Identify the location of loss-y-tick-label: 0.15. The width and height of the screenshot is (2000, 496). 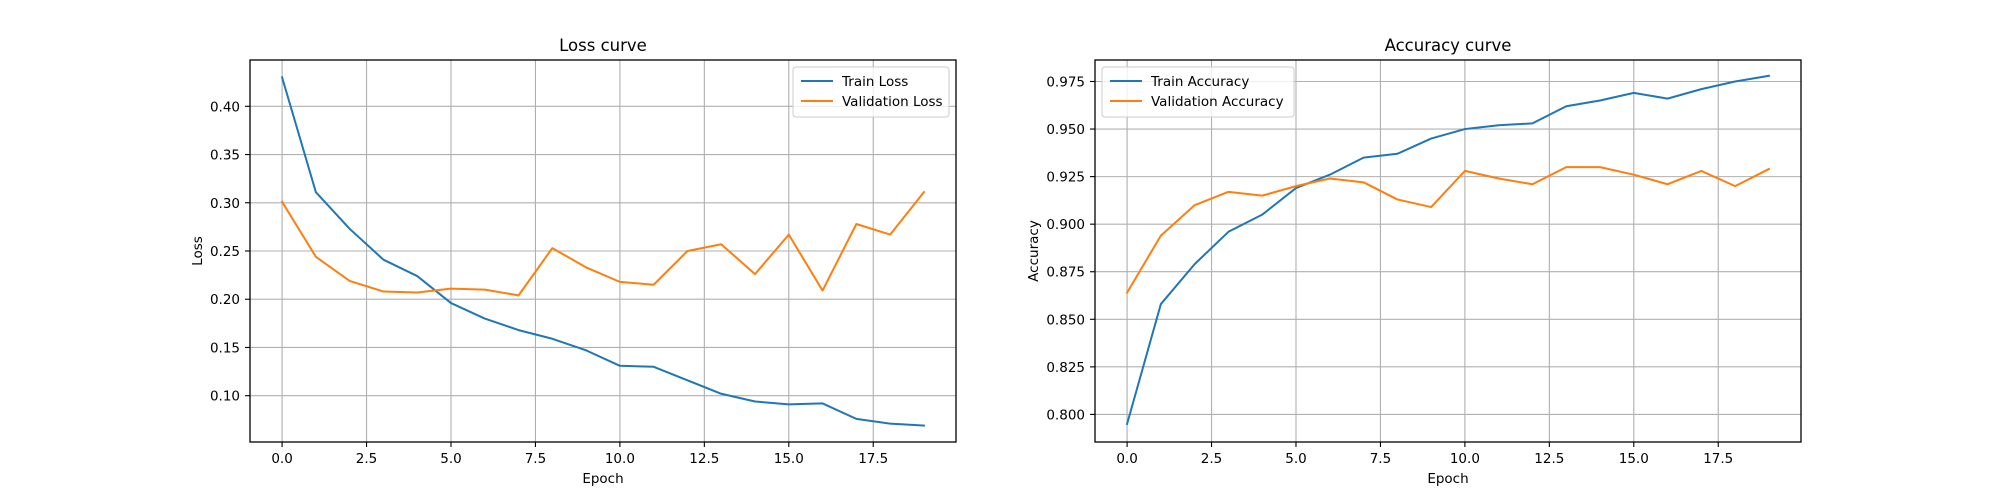
(225, 348).